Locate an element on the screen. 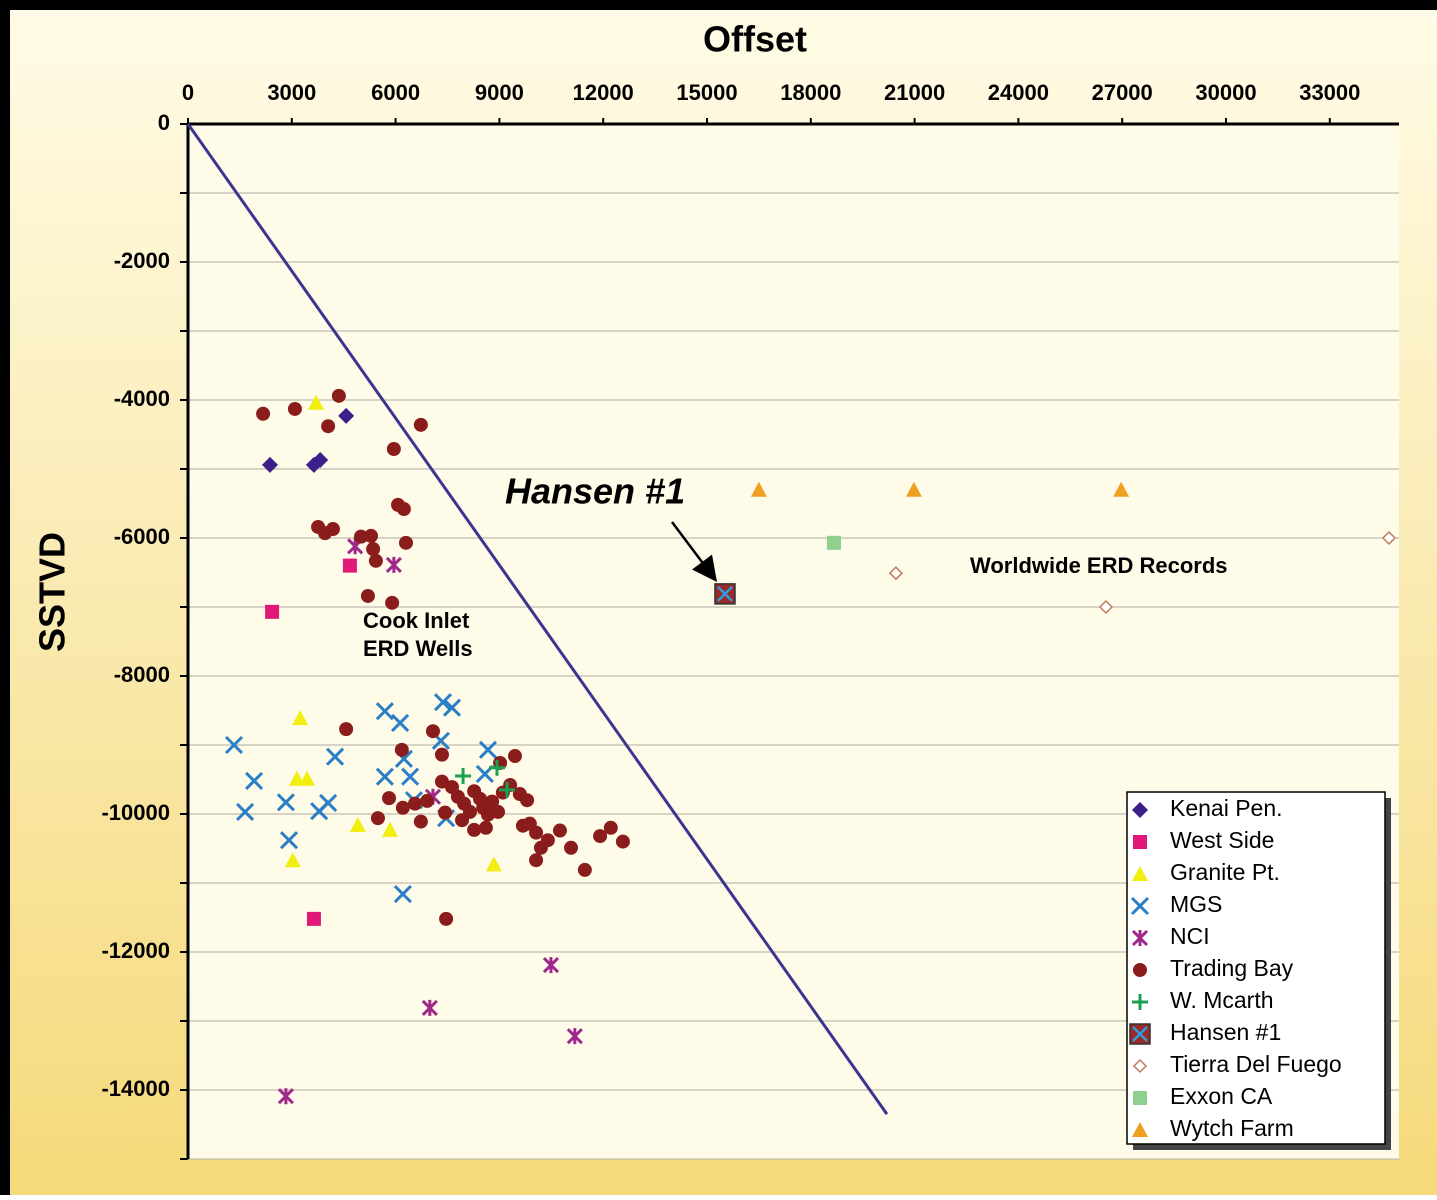  y-axis-title: SSTVD is located at coordinates (52, 592).